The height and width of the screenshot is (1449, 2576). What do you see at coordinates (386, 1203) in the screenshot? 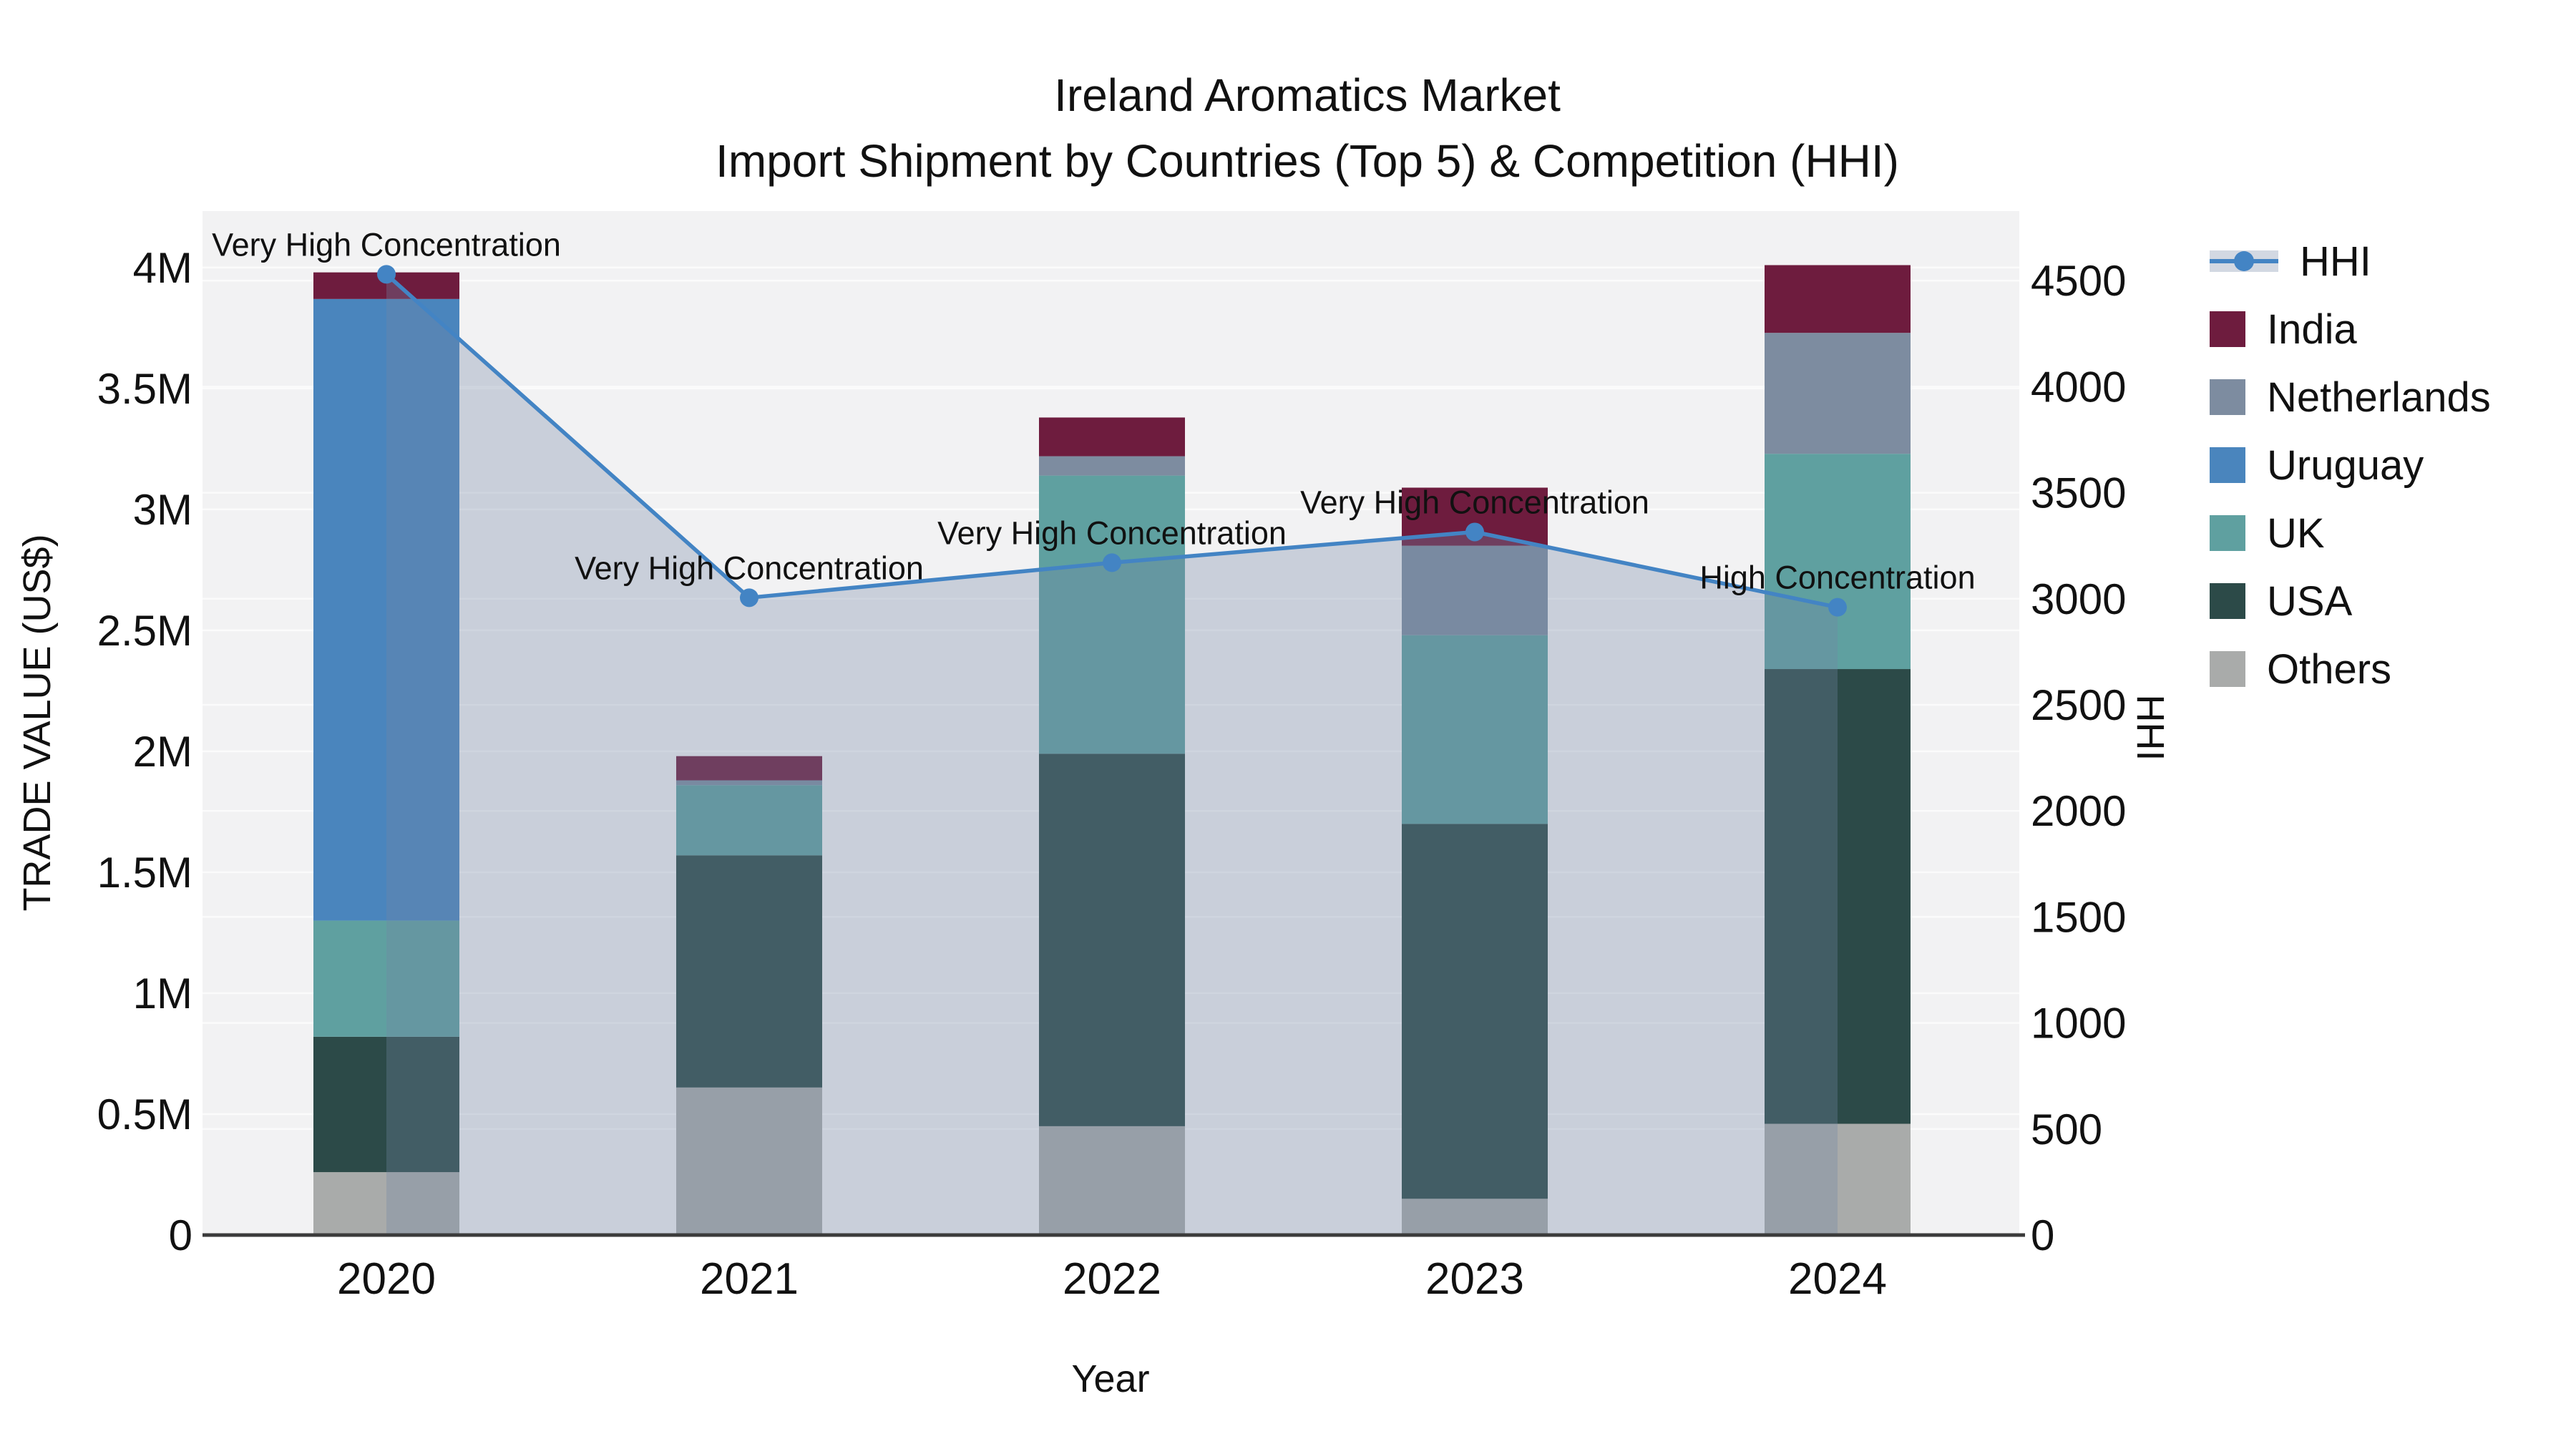
I see `bar-segment-2020-others` at bounding box center [386, 1203].